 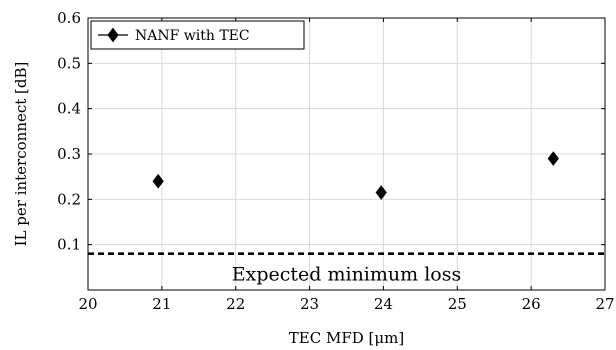 What do you see at coordinates (604, 304) in the screenshot?
I see `x-tick-label: 27` at bounding box center [604, 304].